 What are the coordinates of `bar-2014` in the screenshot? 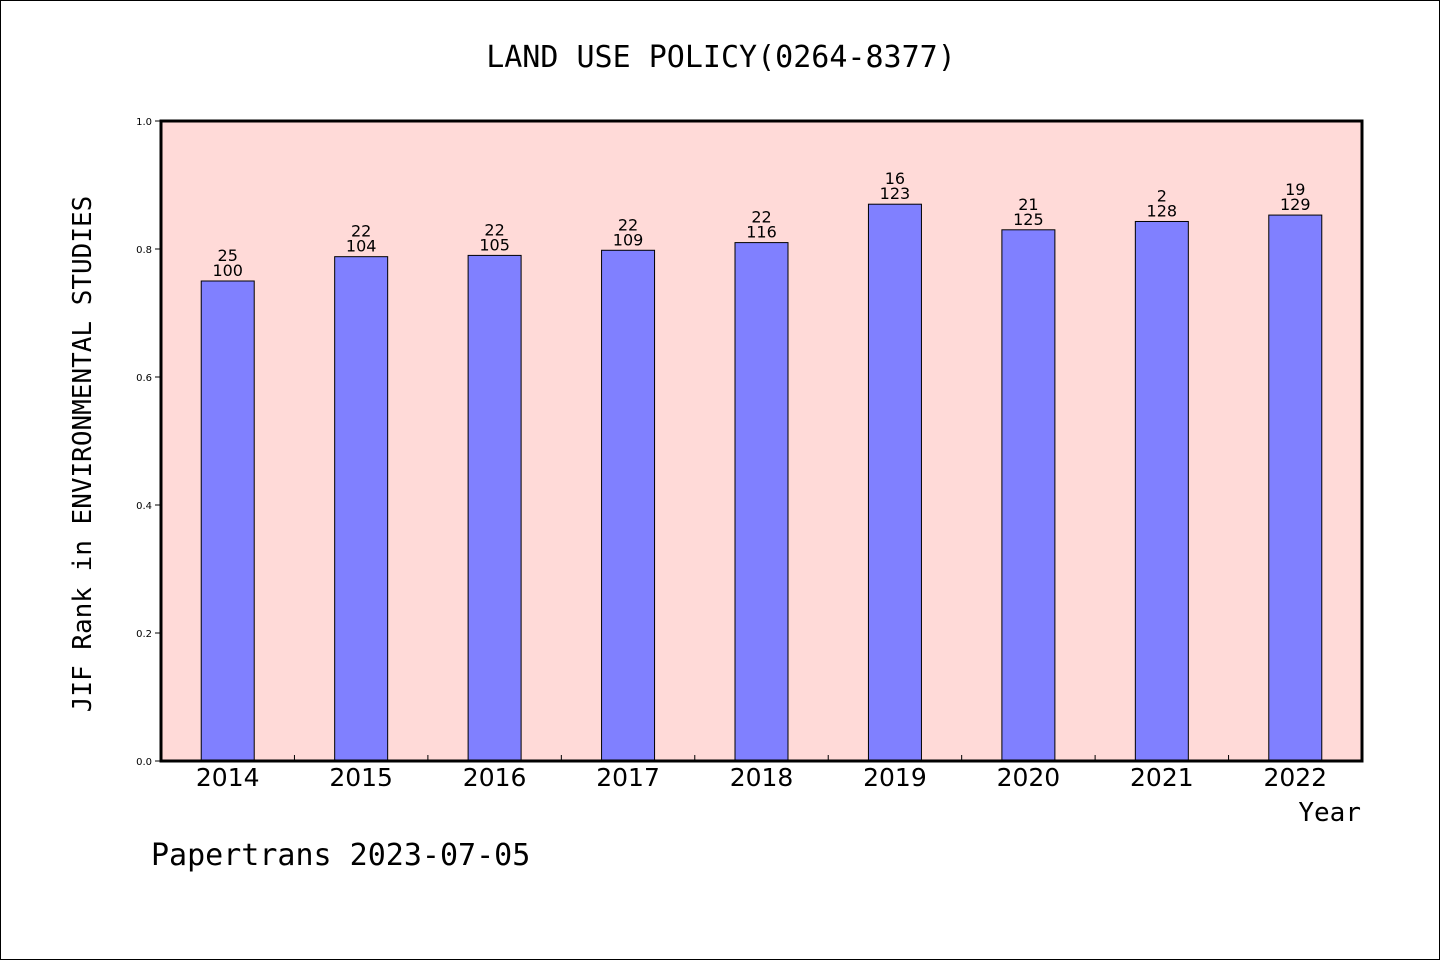 It's located at (227, 521).